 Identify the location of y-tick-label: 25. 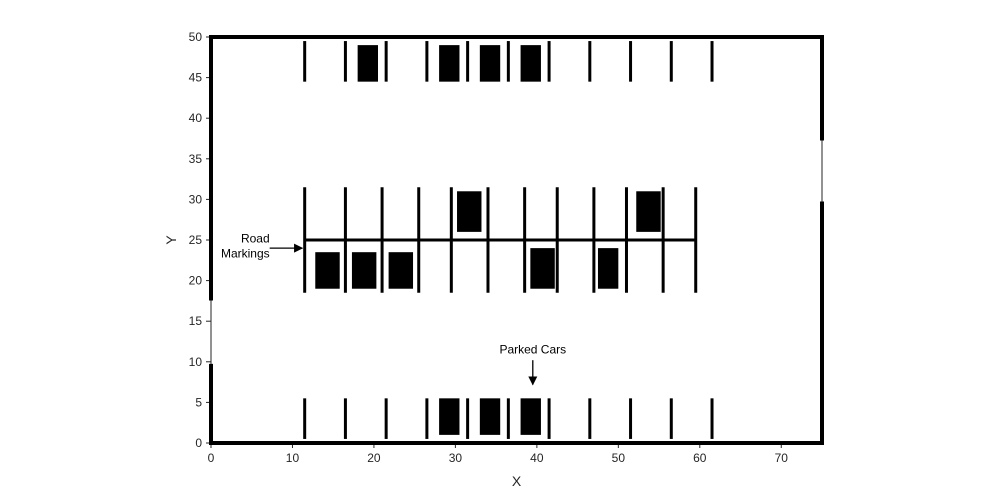
(196, 240).